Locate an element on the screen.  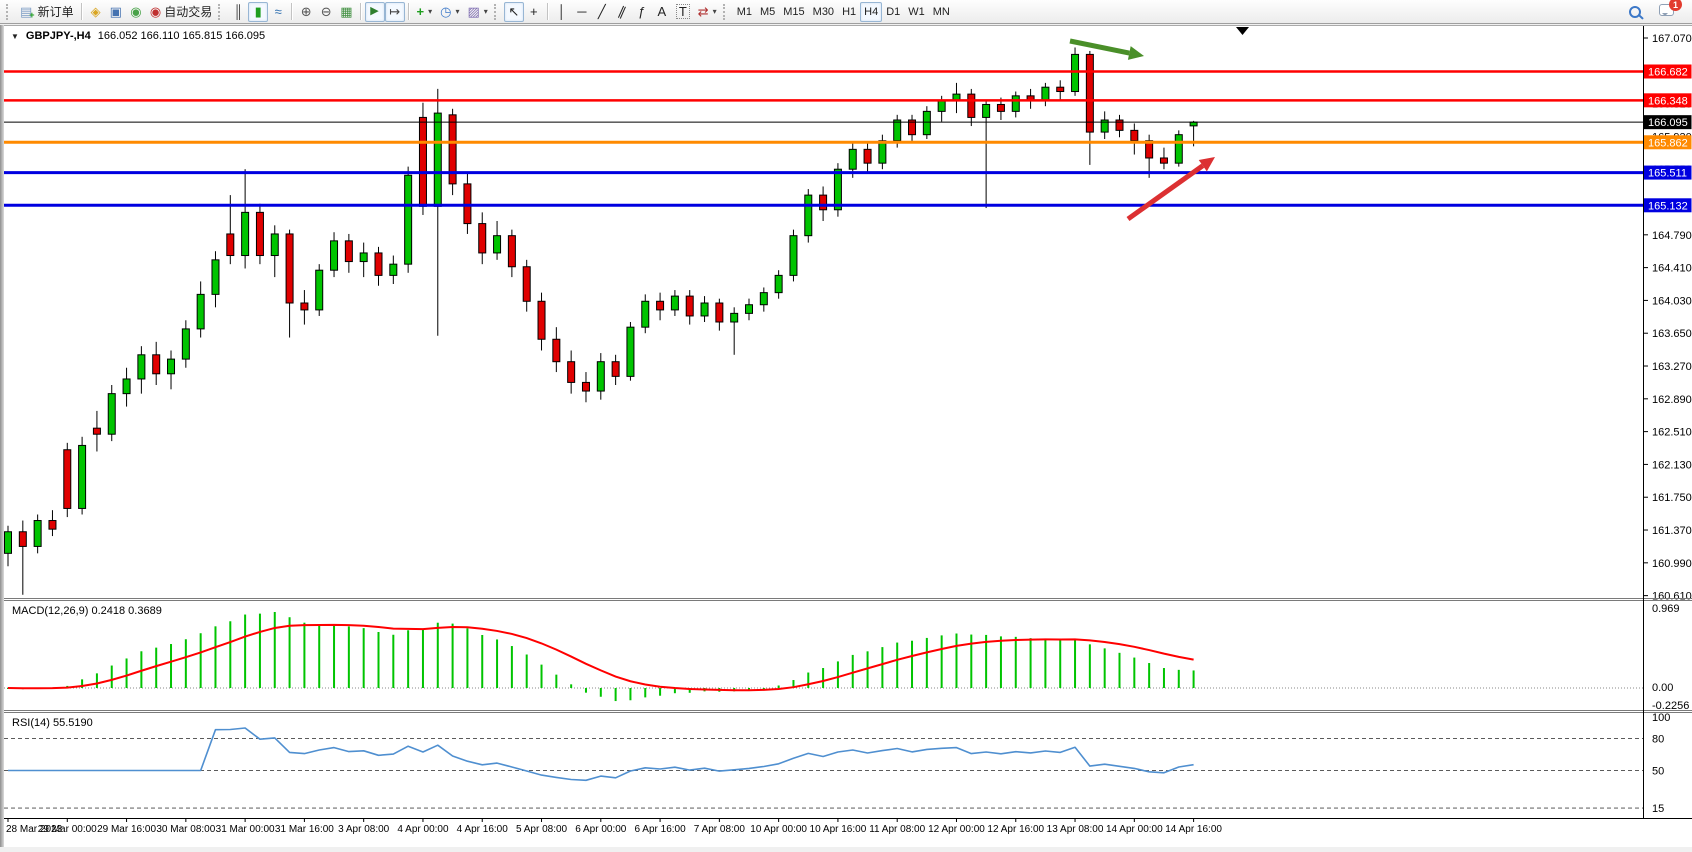
auto-scroll-button: ▶ is located at coordinates (374, 11).